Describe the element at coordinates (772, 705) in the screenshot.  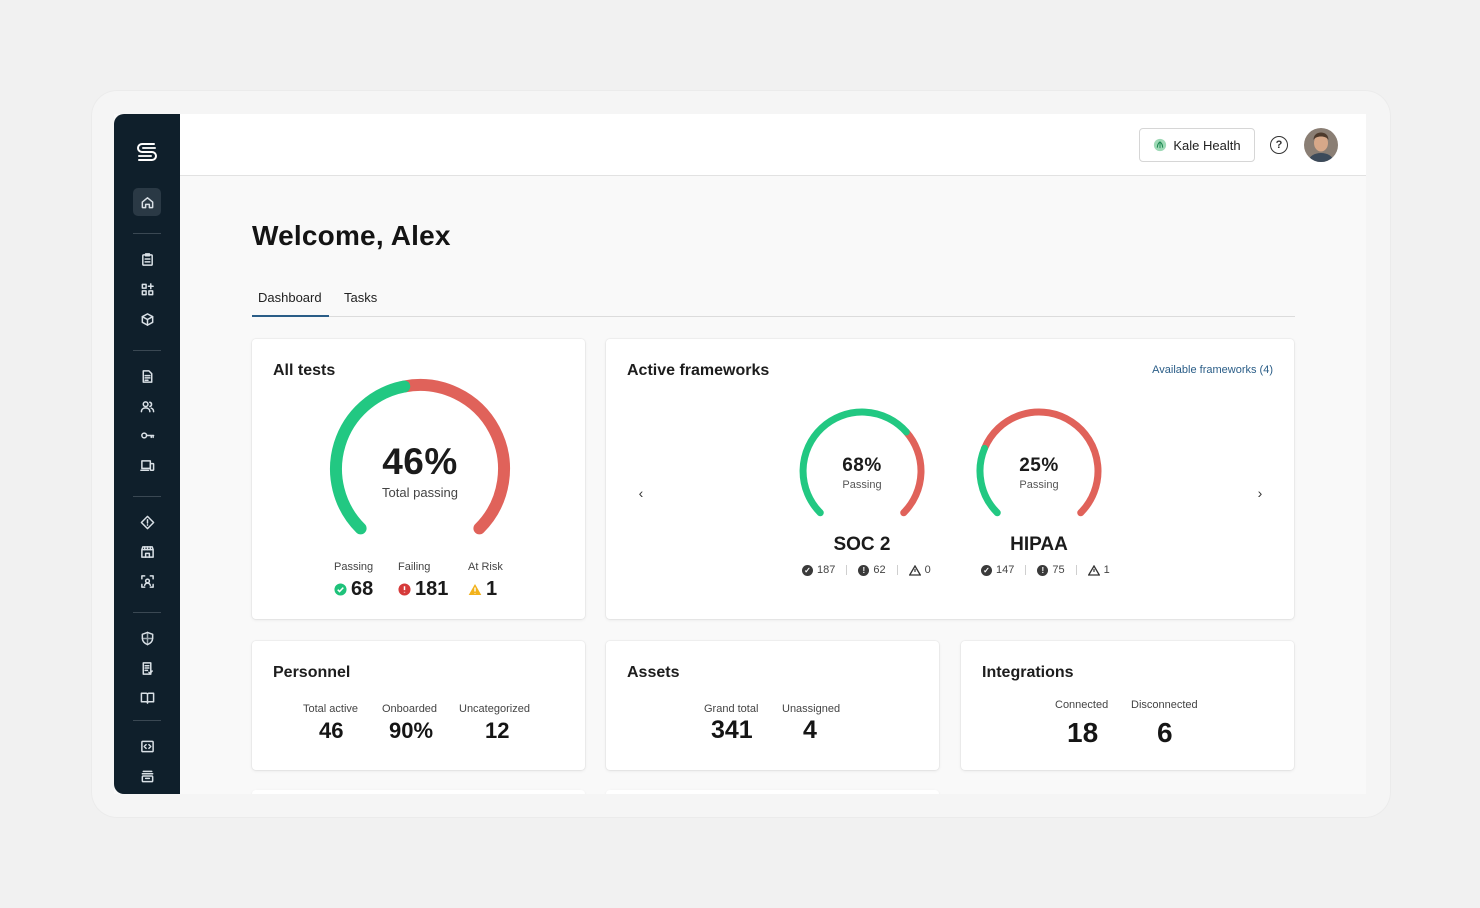
I see `assets-card: Assets Grand total 341 Unassigned 4` at that location.